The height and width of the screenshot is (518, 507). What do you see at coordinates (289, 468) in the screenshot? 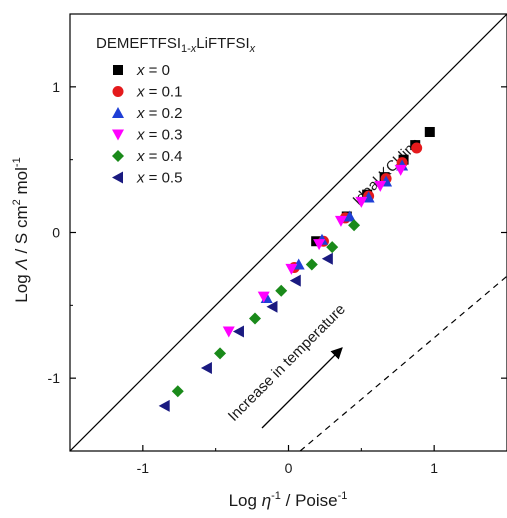
I see `x-tick-label: 0` at bounding box center [289, 468].